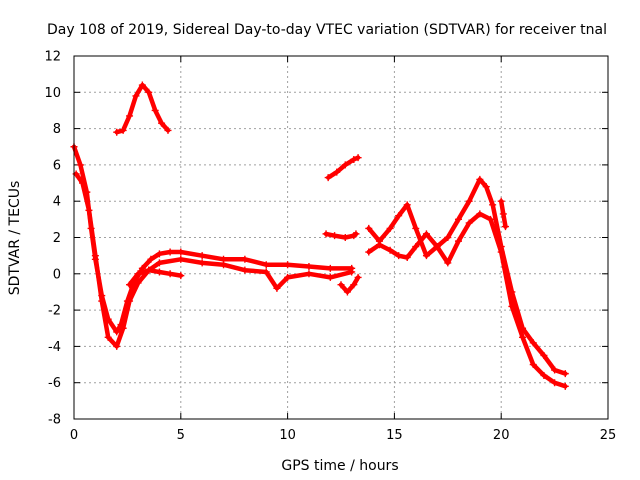 This screenshot has width=640, height=480. What do you see at coordinates (343, 168) in the screenshot?
I see `series-seg-13h` at bounding box center [343, 168].